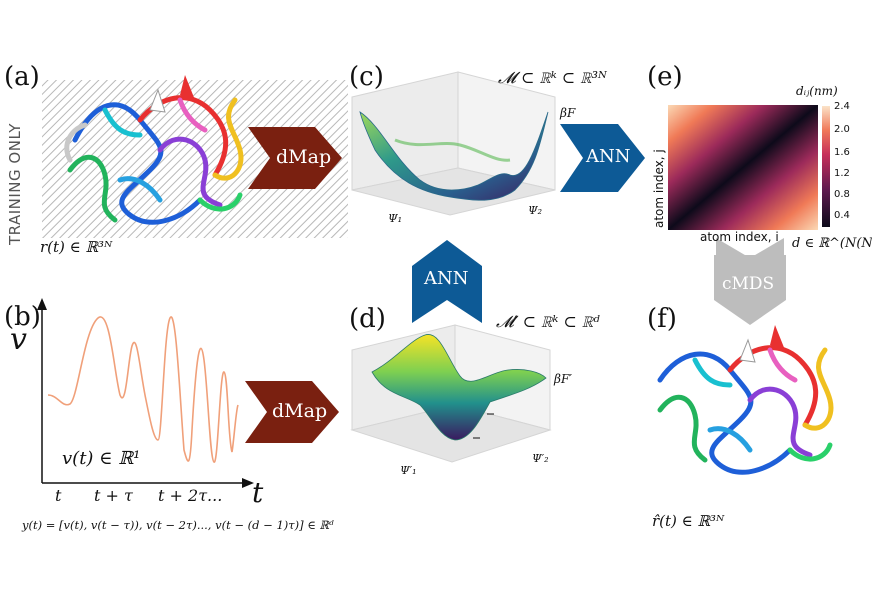 The height and width of the screenshot is (599, 872). What do you see at coordinates (18, 339) in the screenshot?
I see `b-y-axis-label: v` at bounding box center [18, 339].